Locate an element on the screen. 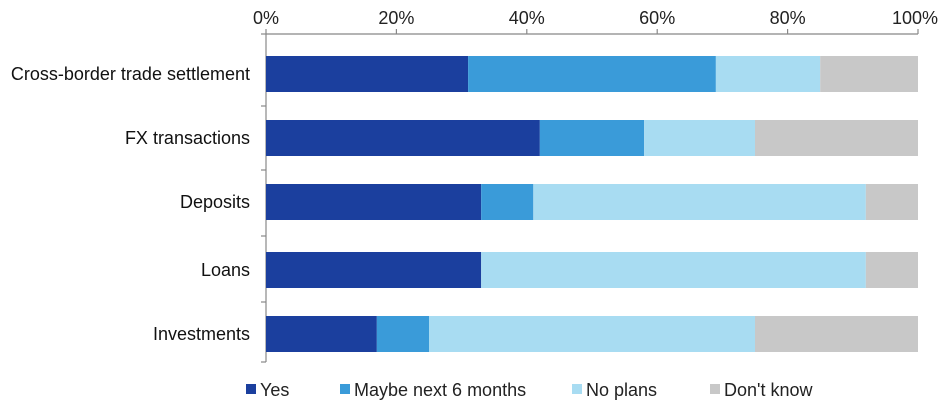  category-label: Loans is located at coordinates (225, 270).